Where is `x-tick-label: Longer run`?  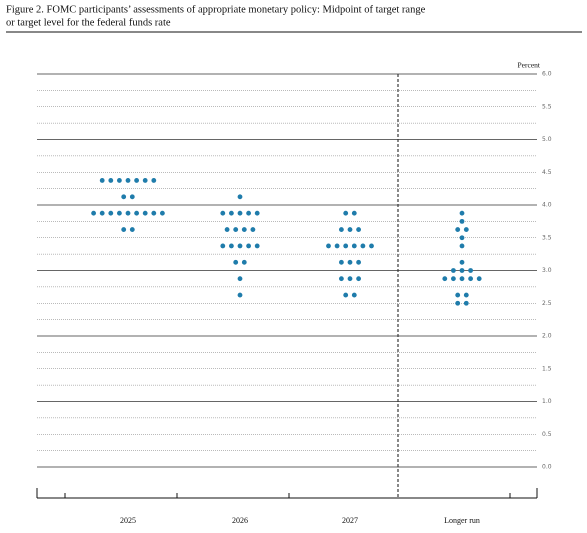 x-tick-label: Longer run is located at coordinates (462, 520).